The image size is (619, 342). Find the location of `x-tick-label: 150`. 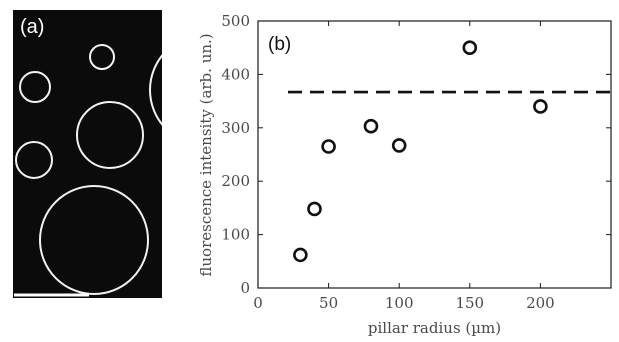

x-tick-label: 150 is located at coordinates (469, 303).